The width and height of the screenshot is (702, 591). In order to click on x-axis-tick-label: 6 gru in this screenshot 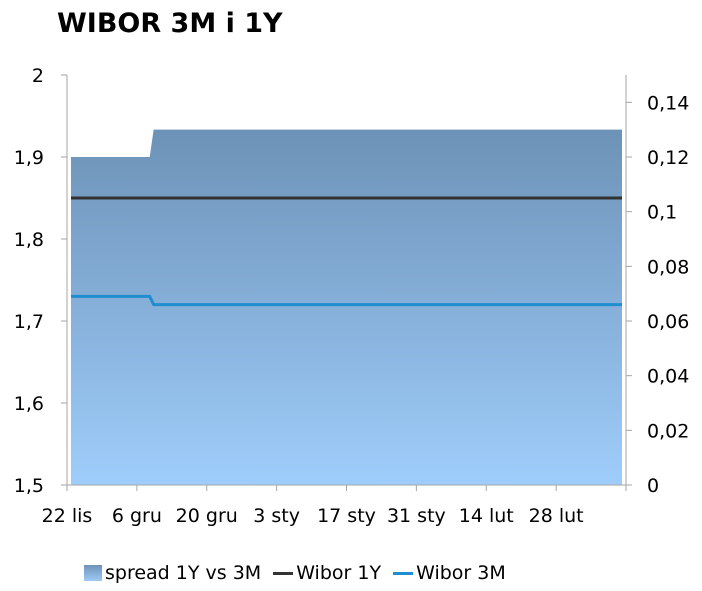, I will do `click(137, 516)`.